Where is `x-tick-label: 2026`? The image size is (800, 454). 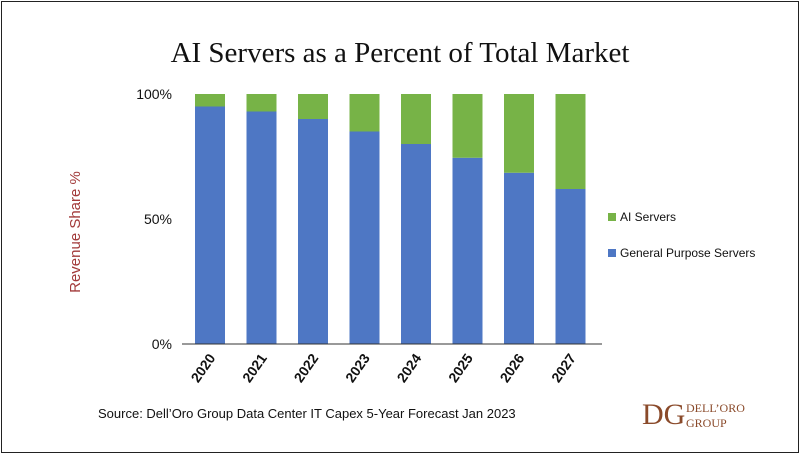
x-tick-label: 2026 is located at coordinates (511, 367).